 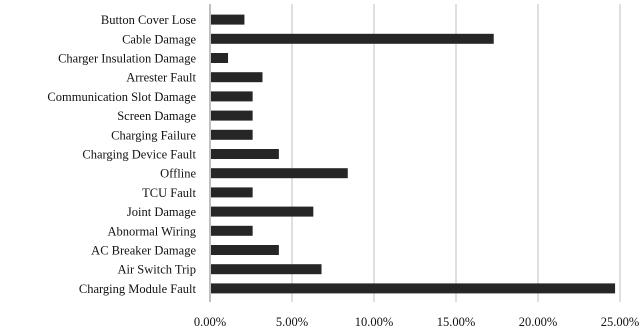 What do you see at coordinates (127, 59) in the screenshot?
I see `category-label: Charger Insulation Damage` at bounding box center [127, 59].